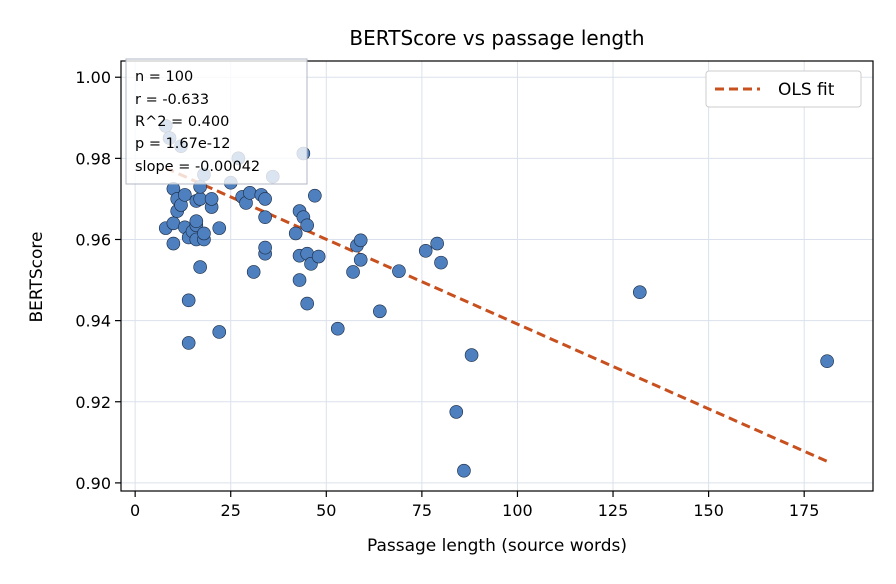 This screenshot has height=584, width=896. Describe the element at coordinates (197, 167) in the screenshot. I see `stats-slope: slope = -0.00042` at that location.